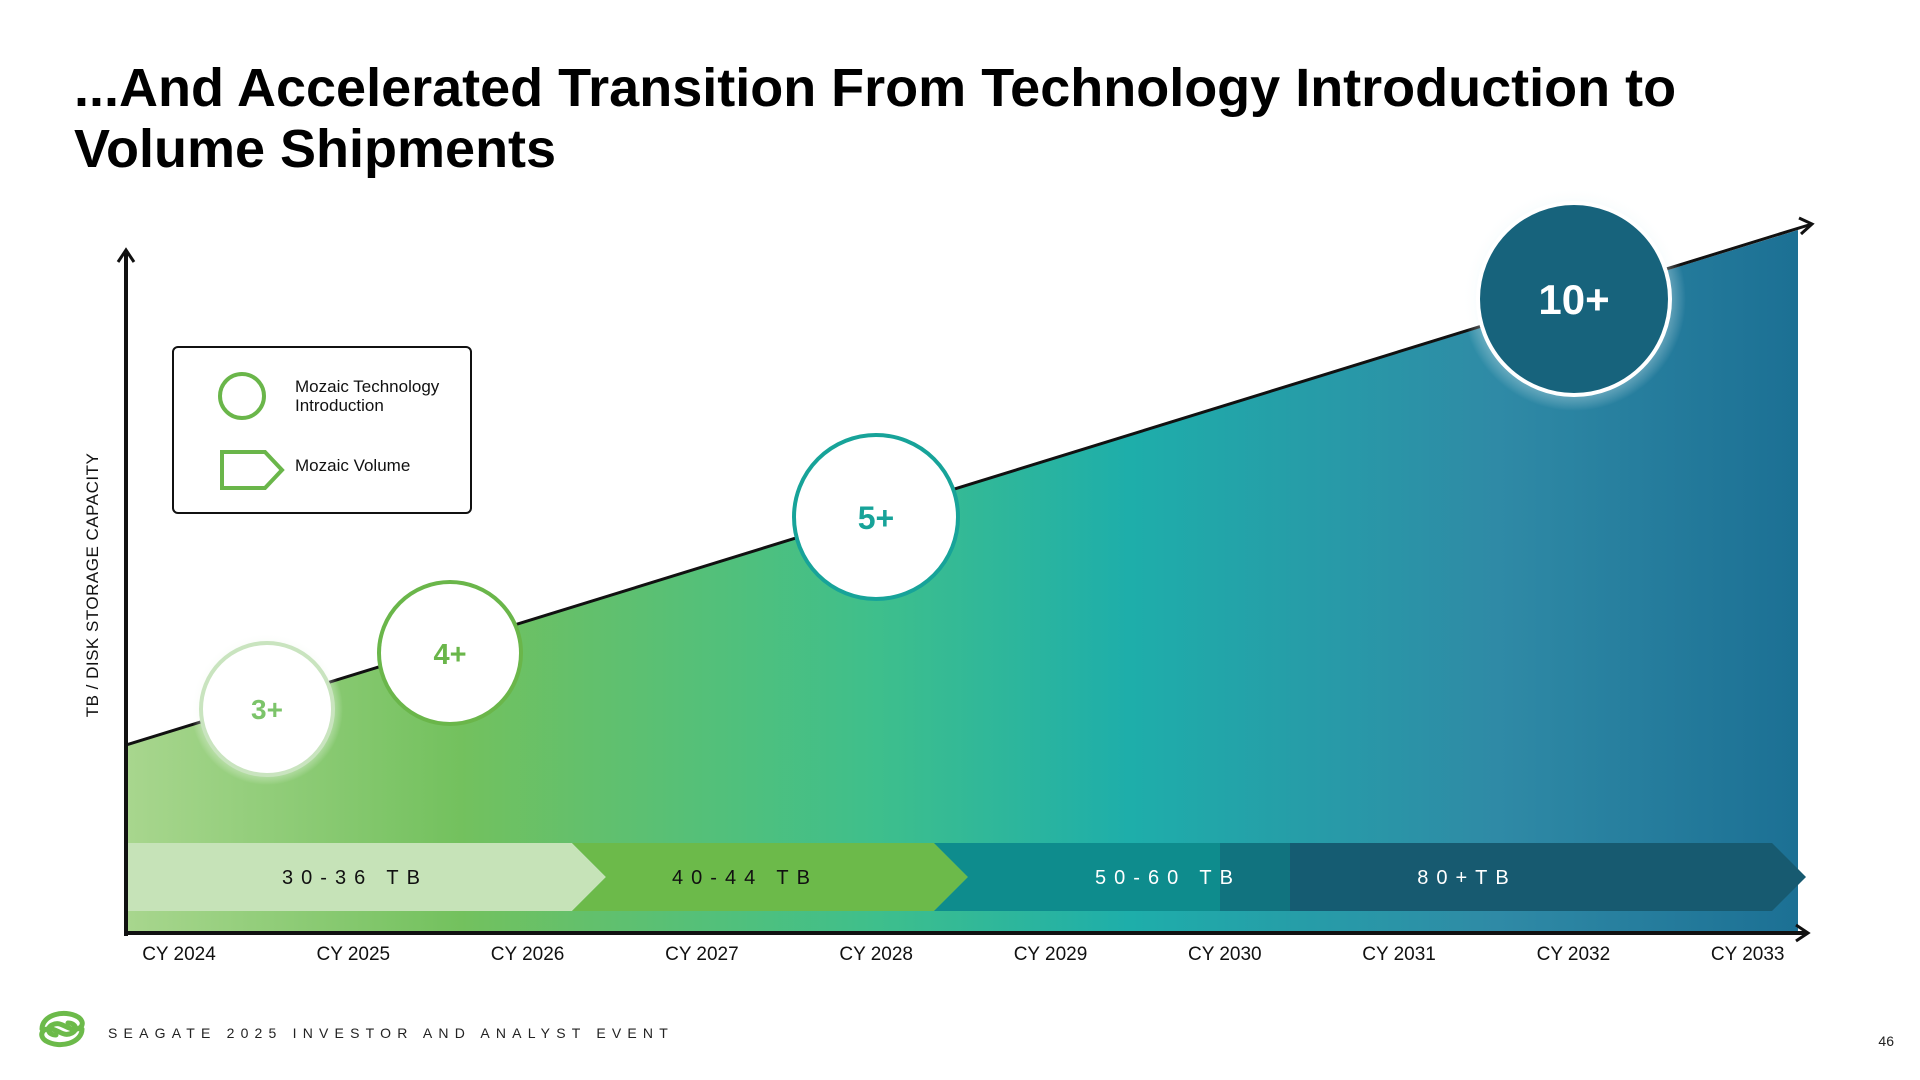 This screenshot has width=1920, height=1080. What do you see at coordinates (745, 878) in the screenshot?
I see `volume-band-label-2: 40-44 TB` at bounding box center [745, 878].